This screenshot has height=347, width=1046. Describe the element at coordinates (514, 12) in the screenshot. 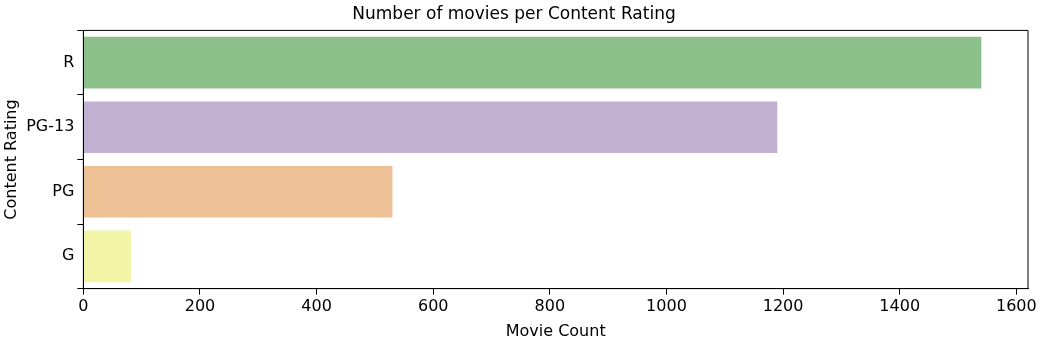

I see `chart-title: Number of movies per Content Rating` at that location.